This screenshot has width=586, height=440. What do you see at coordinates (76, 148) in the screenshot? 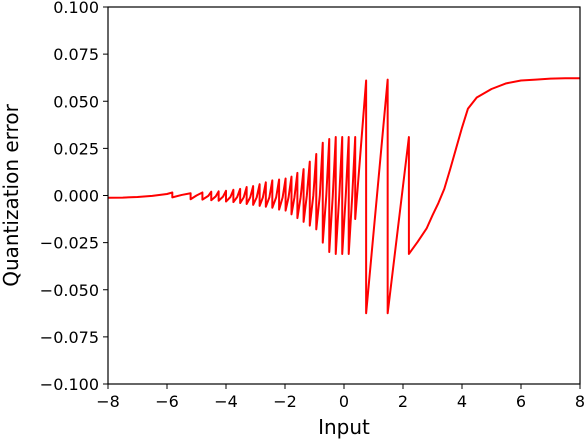
I see `y-tick-label: 0.025` at bounding box center [76, 148].